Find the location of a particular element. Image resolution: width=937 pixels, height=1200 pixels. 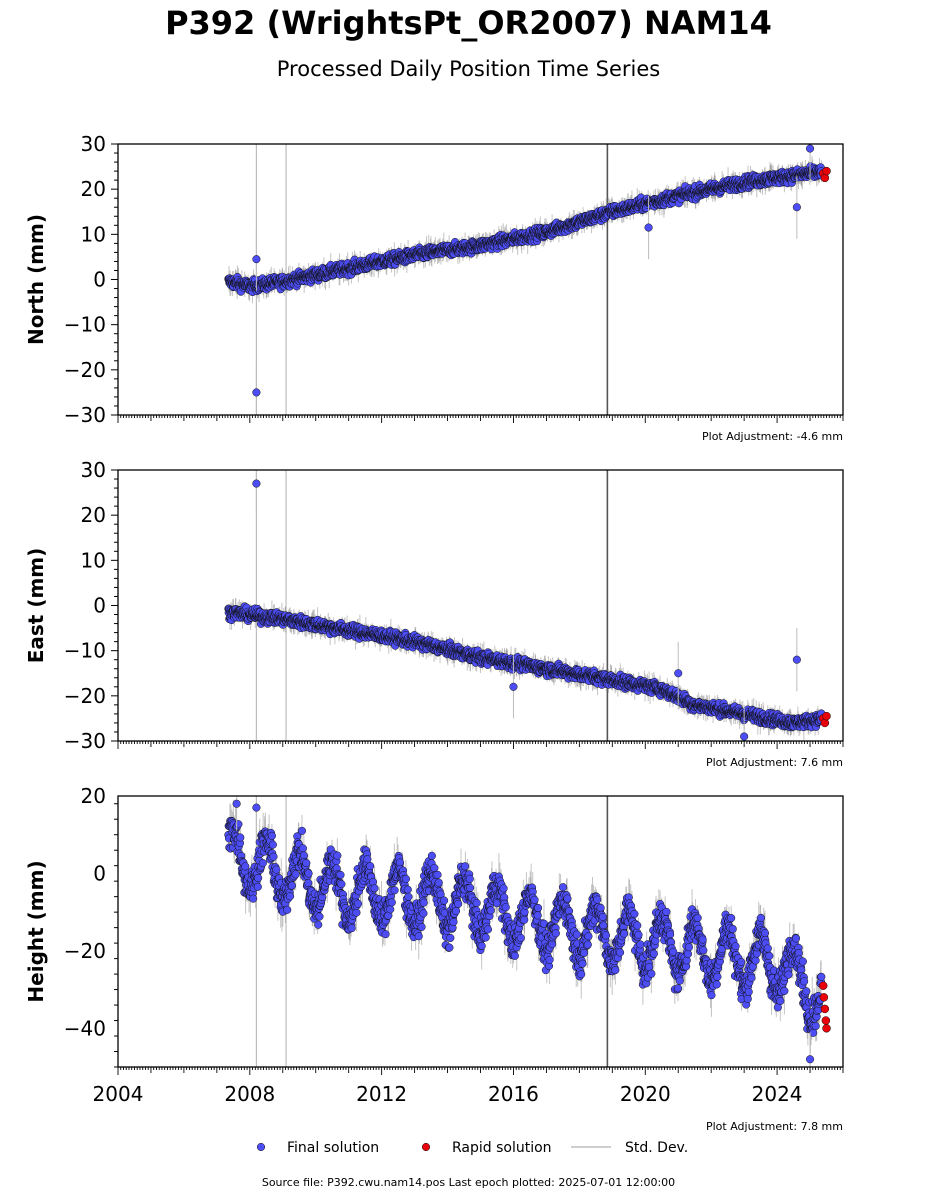

y-tick-label: −30 is located at coordinates (85, 415).